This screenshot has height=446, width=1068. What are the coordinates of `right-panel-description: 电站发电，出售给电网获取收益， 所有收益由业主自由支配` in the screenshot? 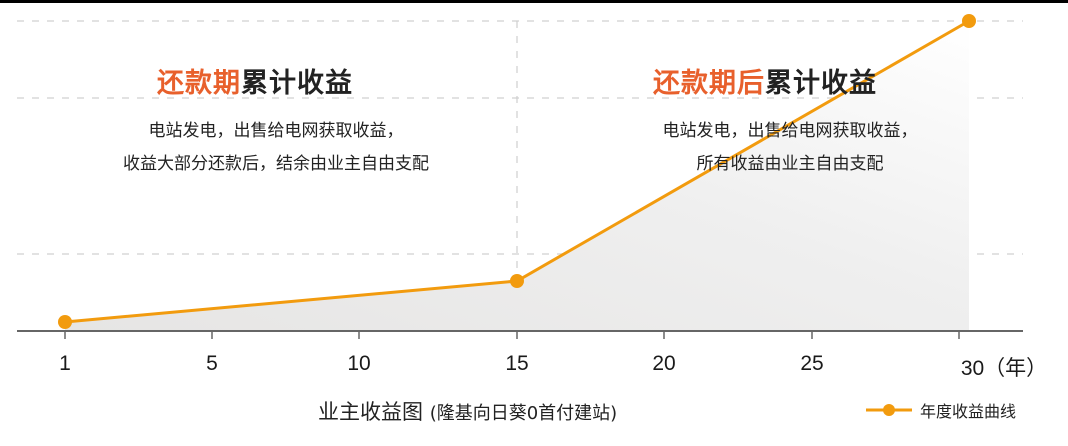 It's located at (790, 148).